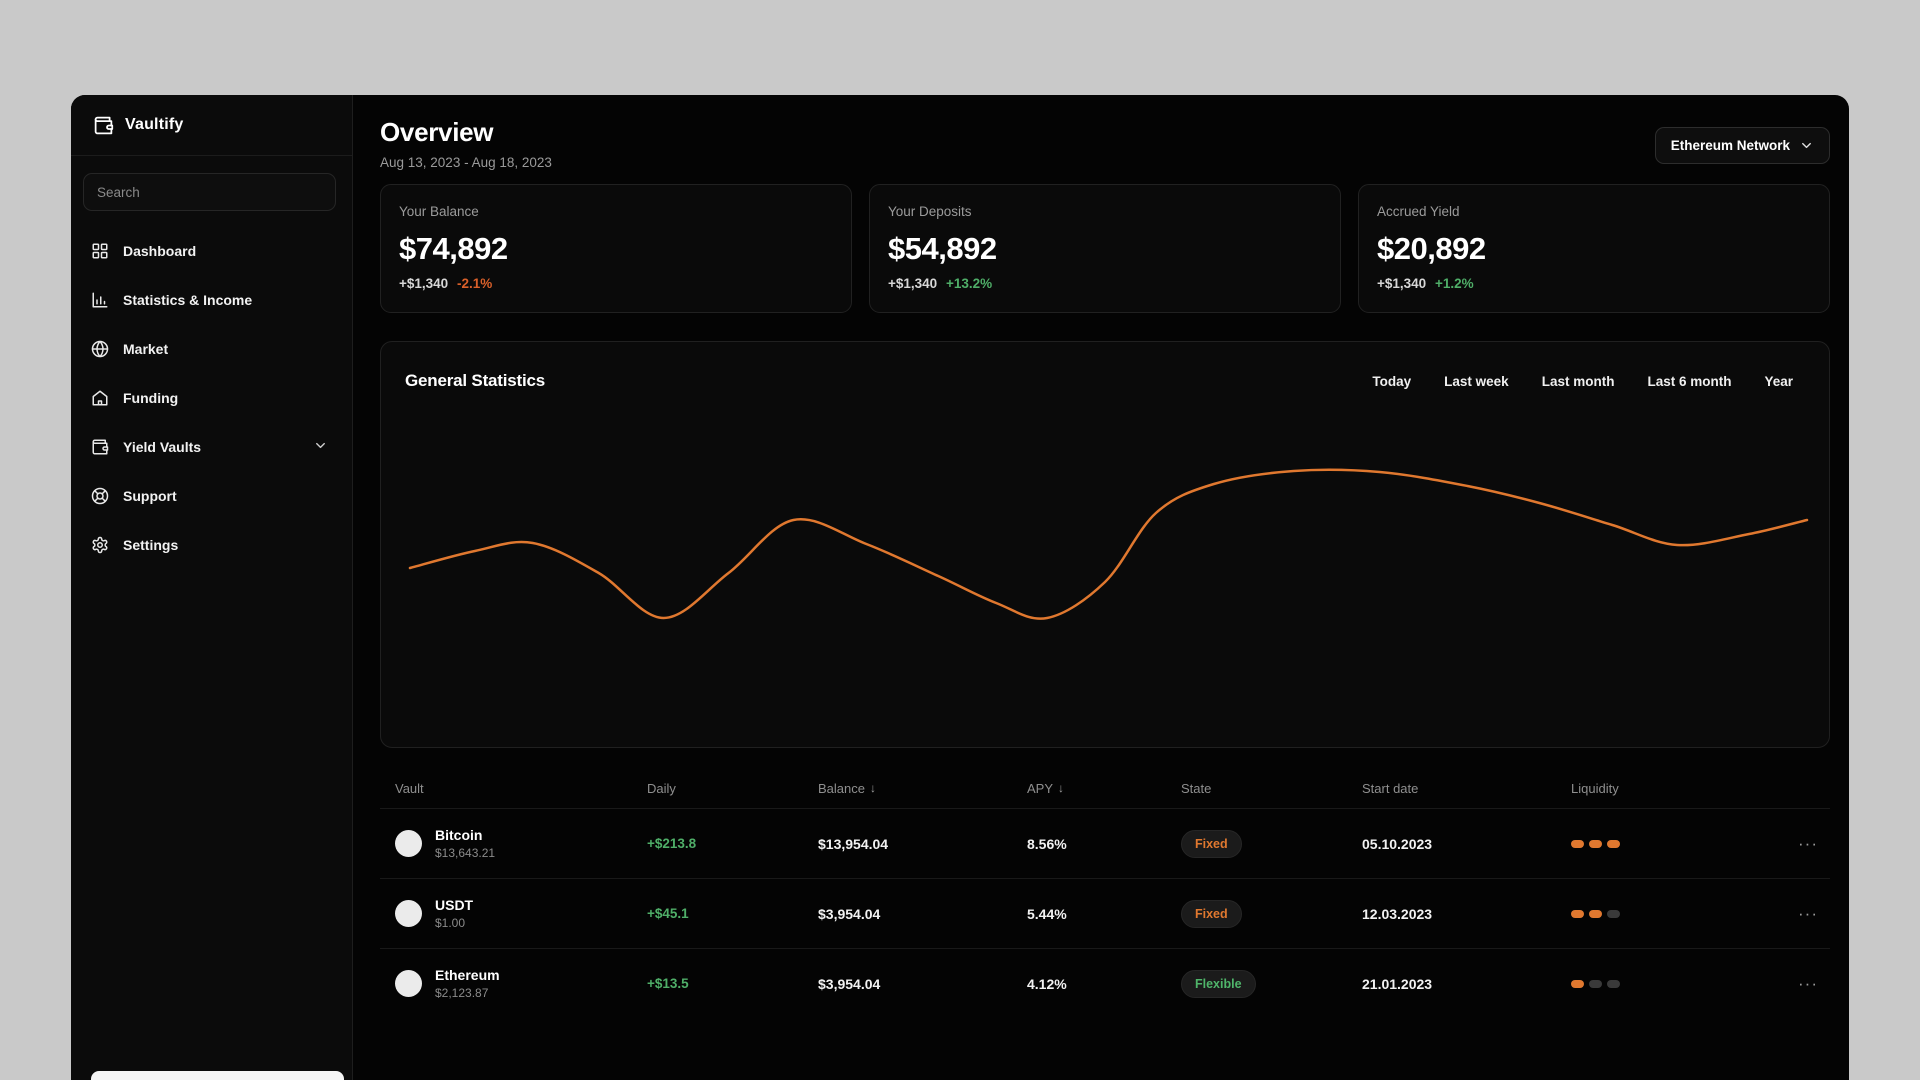 The image size is (1920, 1080). I want to click on stat-change-percent: -2.1%, so click(474, 283).